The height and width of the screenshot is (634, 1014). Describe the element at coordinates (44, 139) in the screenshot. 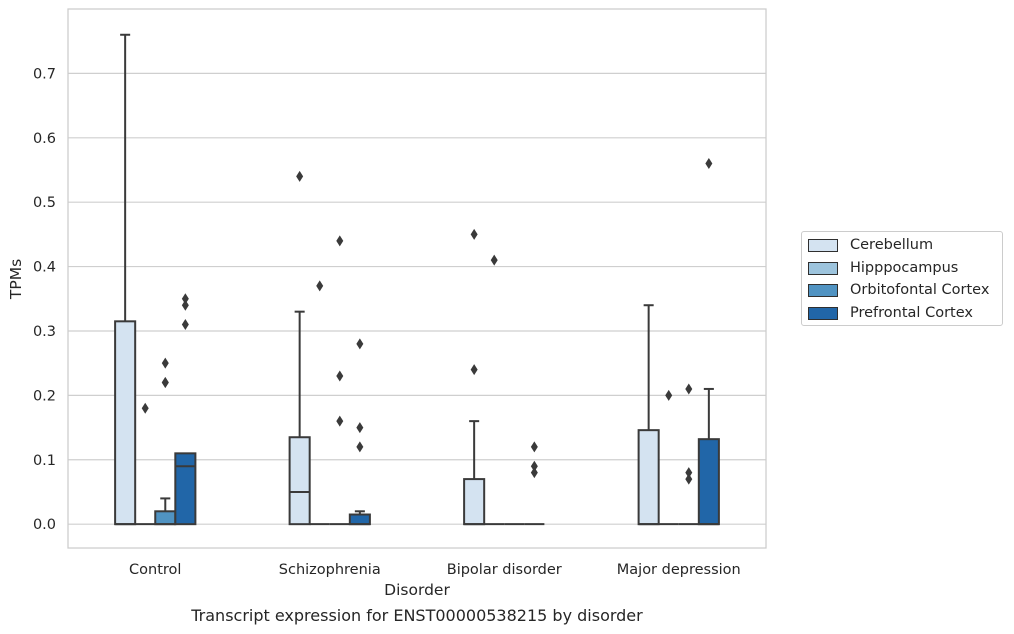

I see `y-tick-label: 0.6` at that location.